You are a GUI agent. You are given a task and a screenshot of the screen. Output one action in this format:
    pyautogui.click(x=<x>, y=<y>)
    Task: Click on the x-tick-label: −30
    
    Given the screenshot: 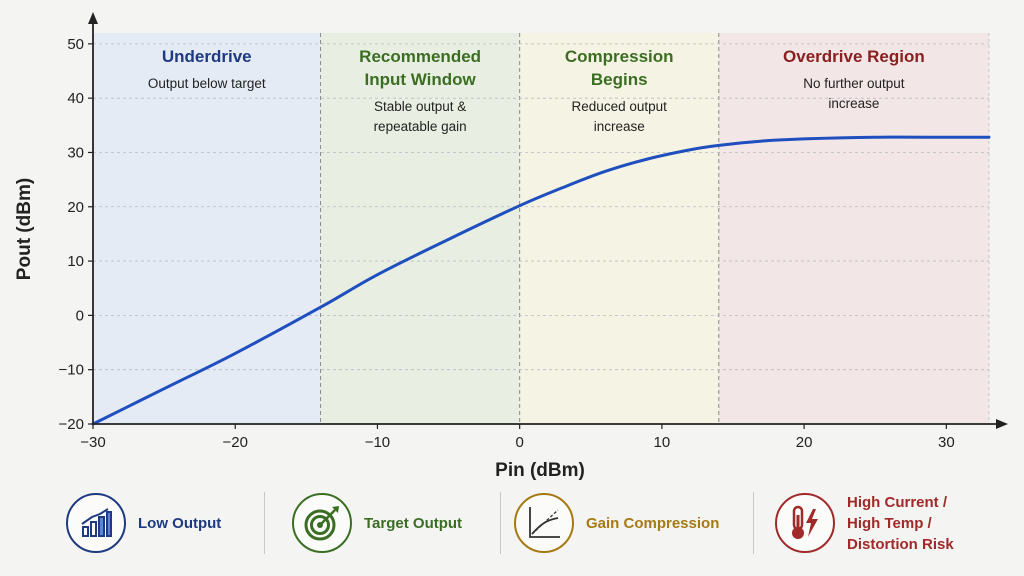 What is the action you would take?
    pyautogui.click(x=92, y=442)
    